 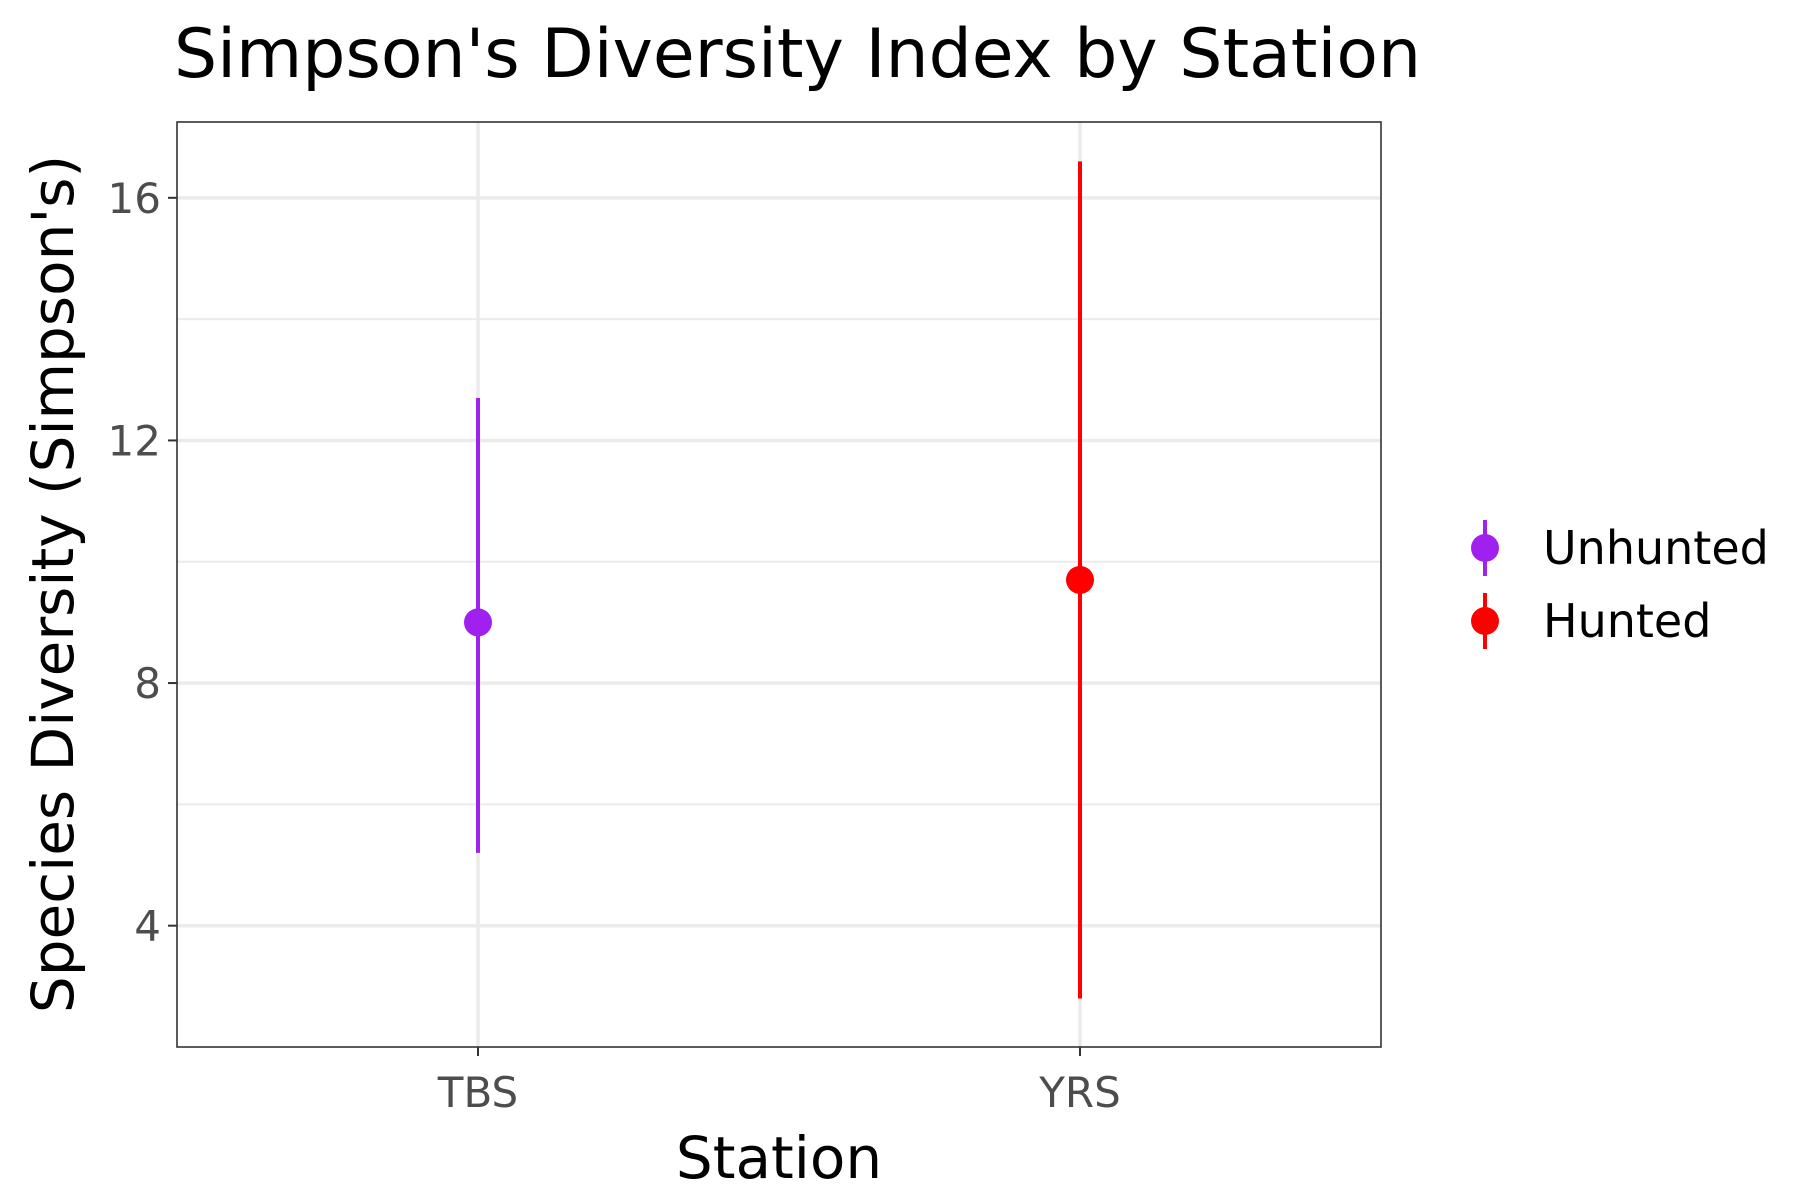 What do you see at coordinates (1620, 584) in the screenshot?
I see `legend: Unhunted Hunted` at bounding box center [1620, 584].